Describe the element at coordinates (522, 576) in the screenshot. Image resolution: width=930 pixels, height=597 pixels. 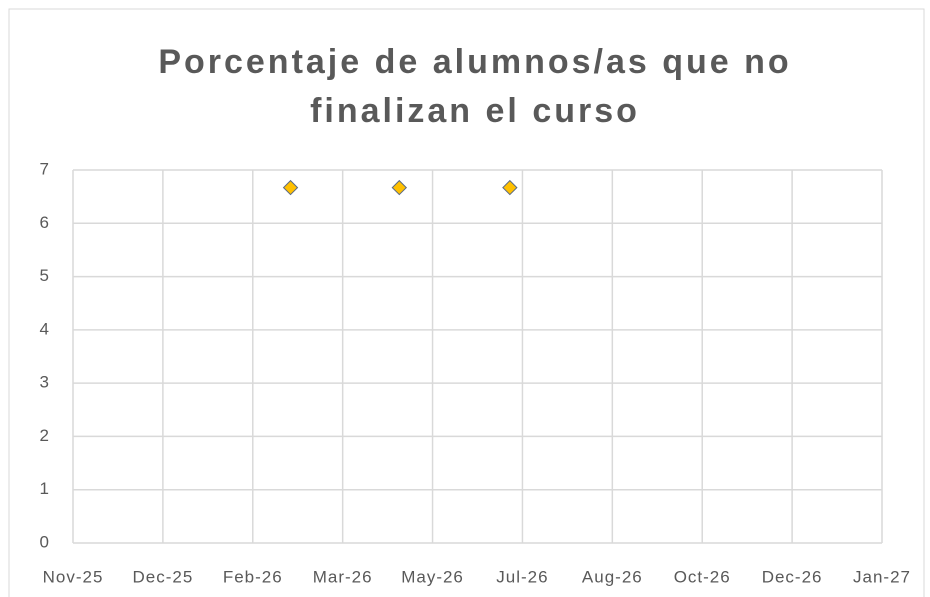
I see `x-tick-label: Jul-26` at that location.